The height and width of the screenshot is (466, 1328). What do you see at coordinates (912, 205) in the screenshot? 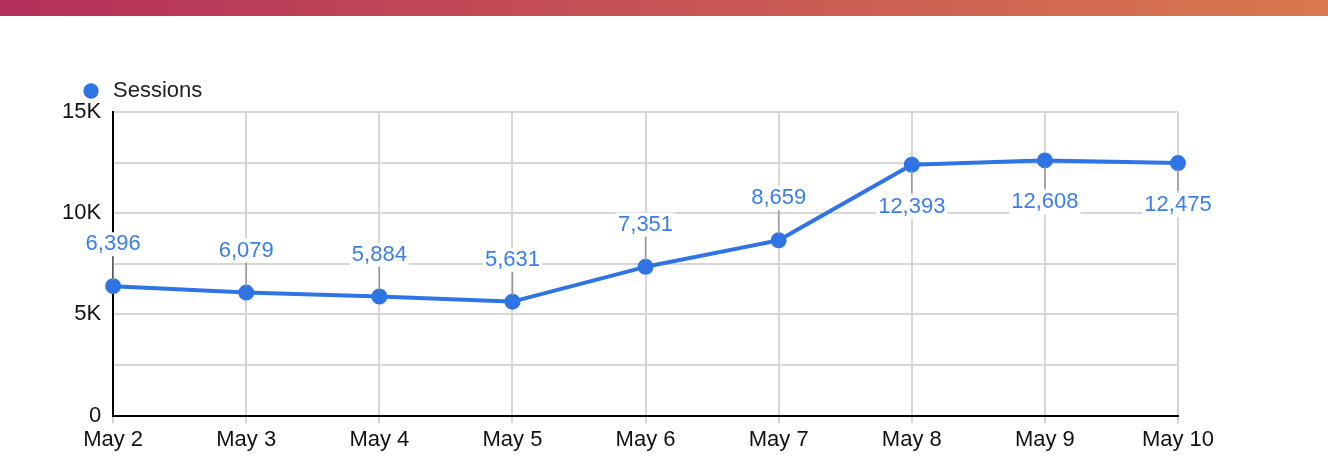
I see `data-label: 12,393` at bounding box center [912, 205].